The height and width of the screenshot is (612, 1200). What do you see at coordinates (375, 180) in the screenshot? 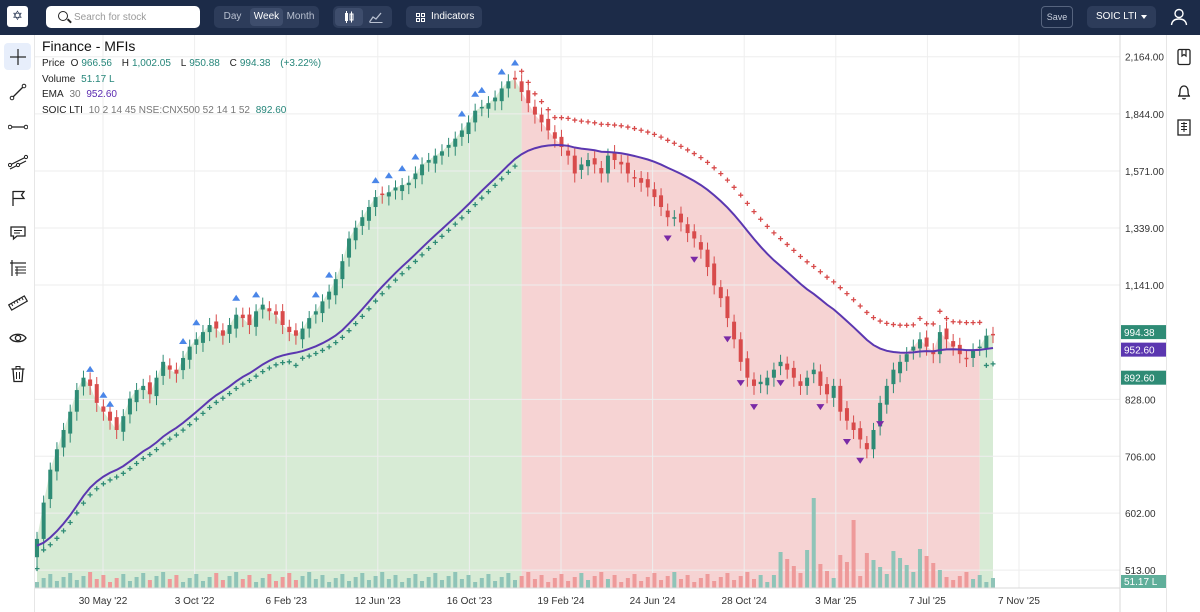
I see `buy-arrow` at bounding box center [375, 180].